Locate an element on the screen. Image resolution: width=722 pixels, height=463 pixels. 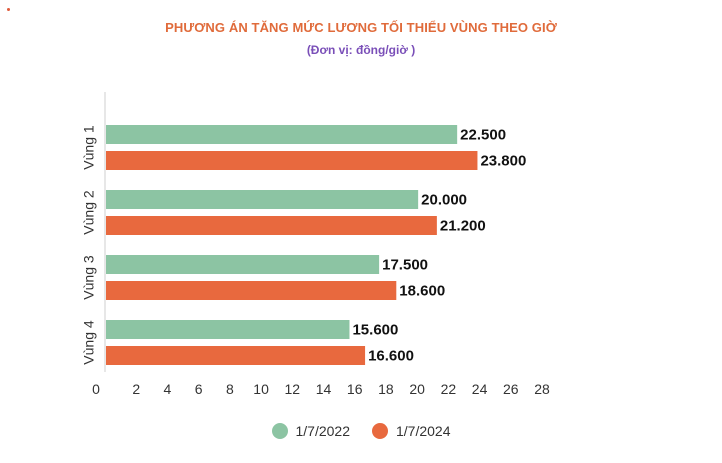
category-label: Vùng 1 is located at coordinates (89, 147).